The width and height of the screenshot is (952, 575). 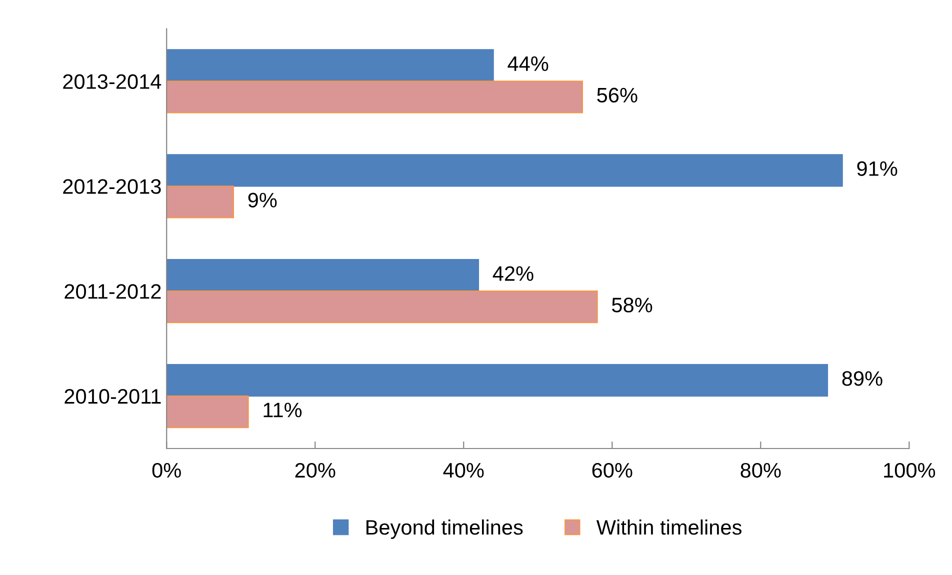 I want to click on data-label: 42%, so click(x=513, y=273).